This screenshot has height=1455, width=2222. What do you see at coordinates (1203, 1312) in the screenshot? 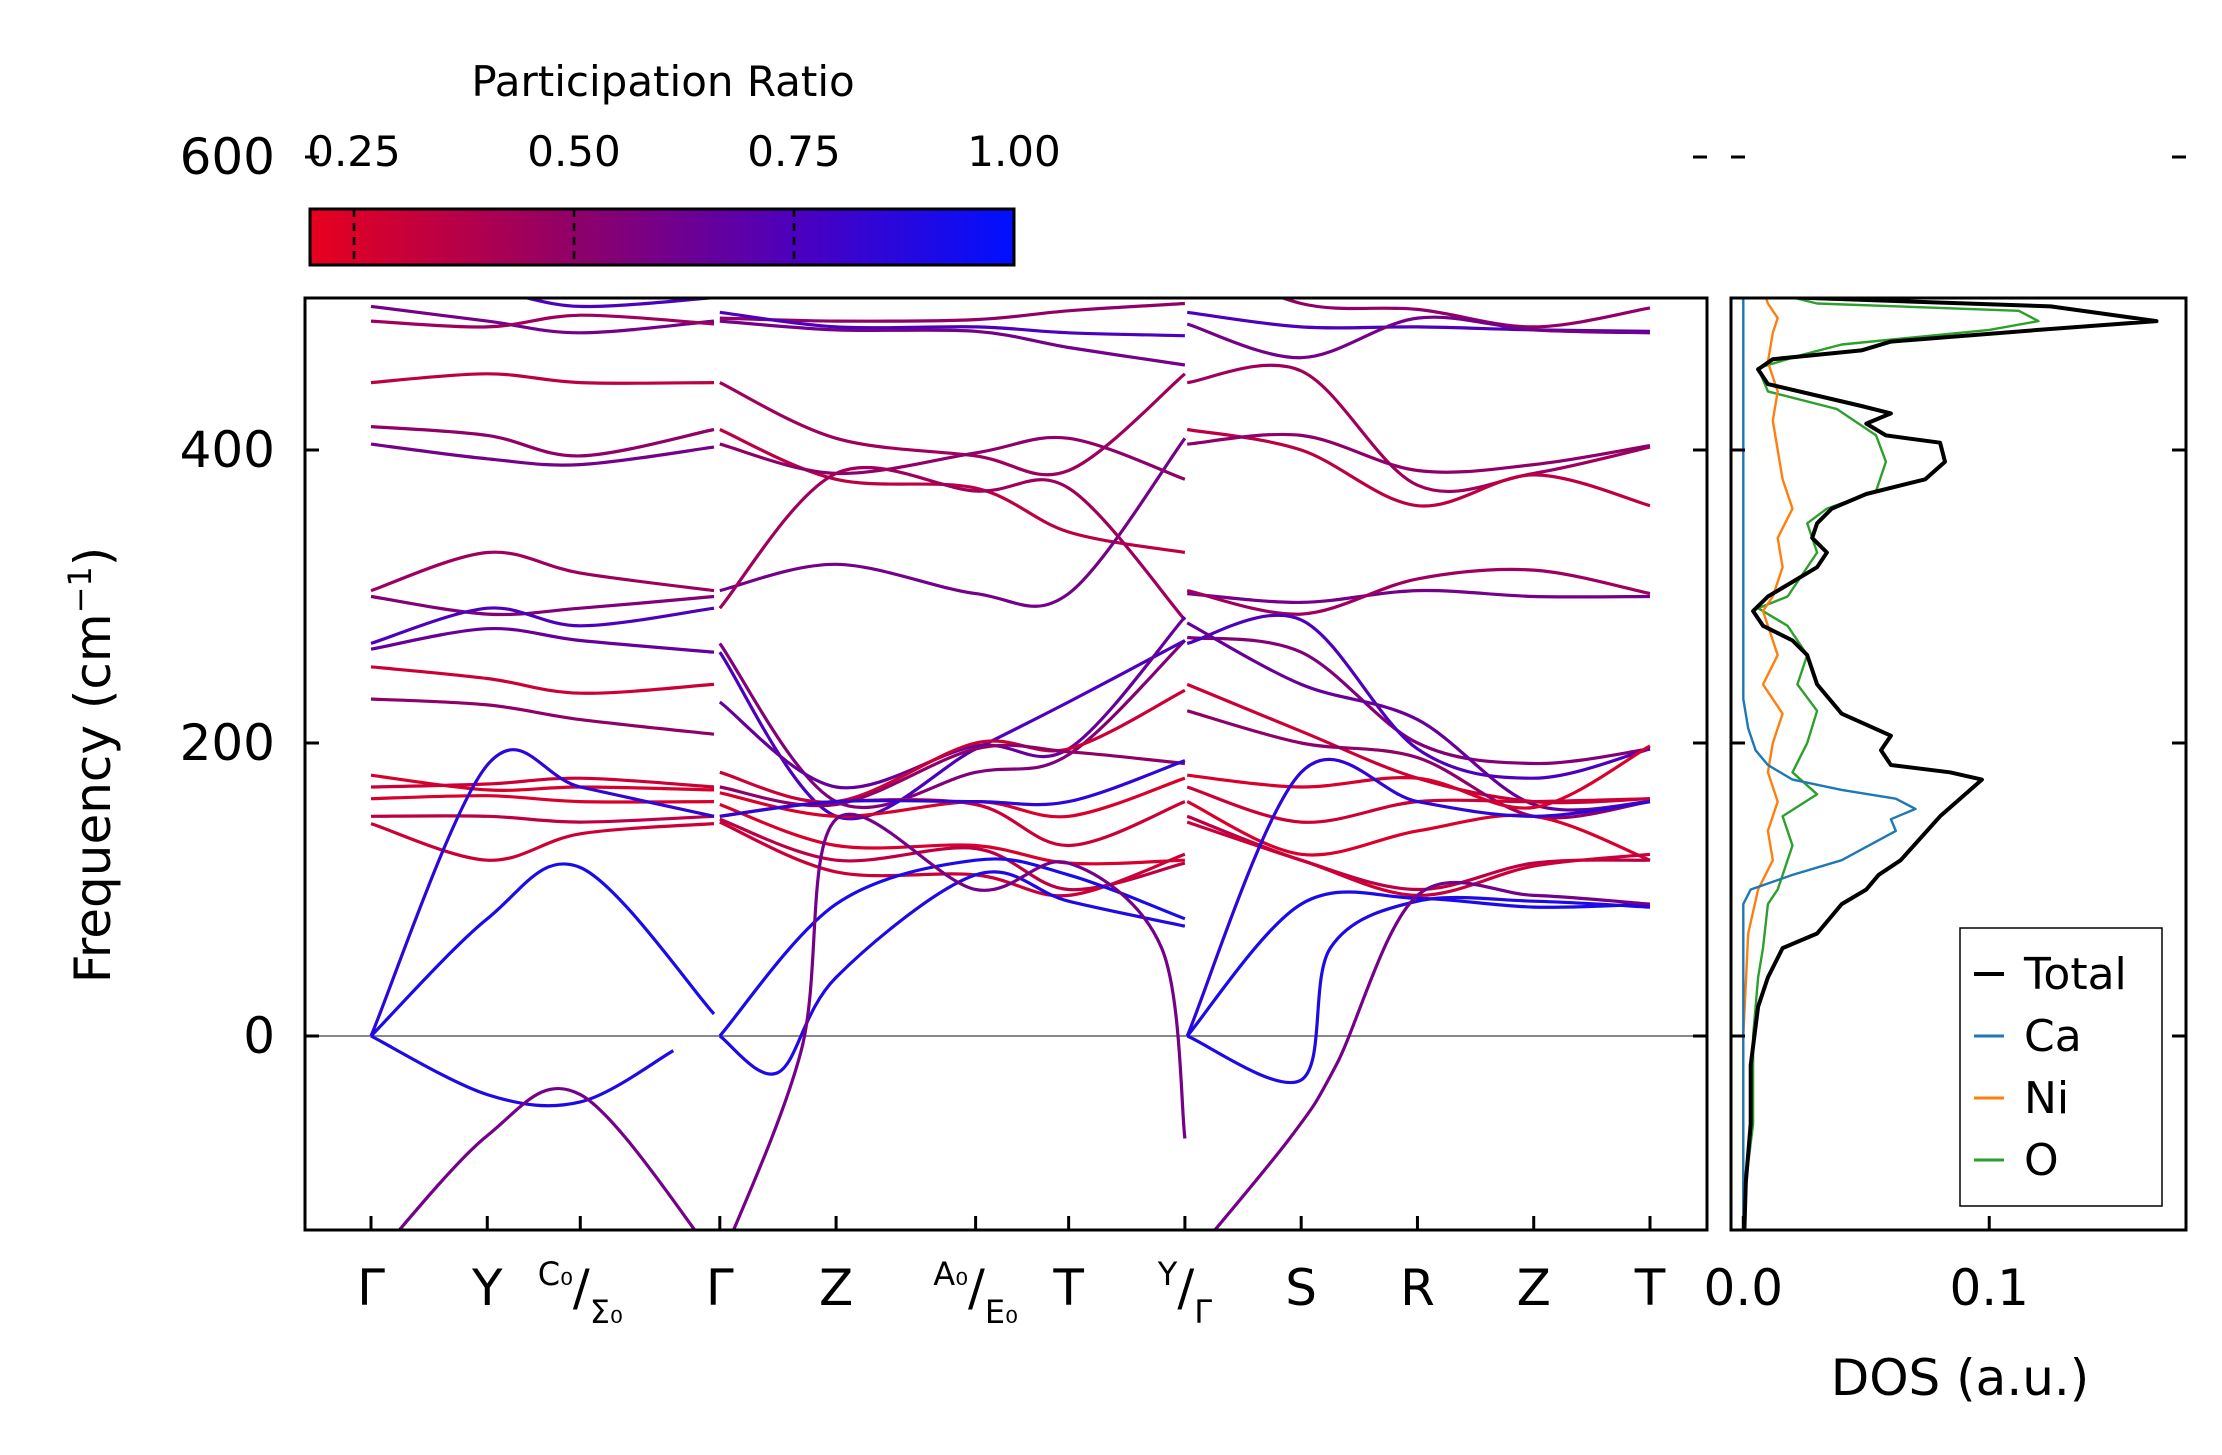
I see `k-label-right: Γ` at bounding box center [1203, 1312].